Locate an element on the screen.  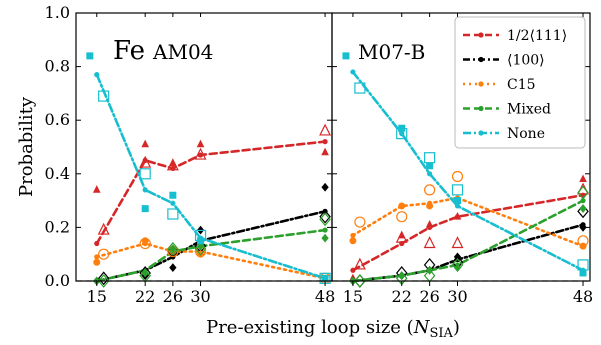
y-axis-label: Probability is located at coordinates (26, 146).